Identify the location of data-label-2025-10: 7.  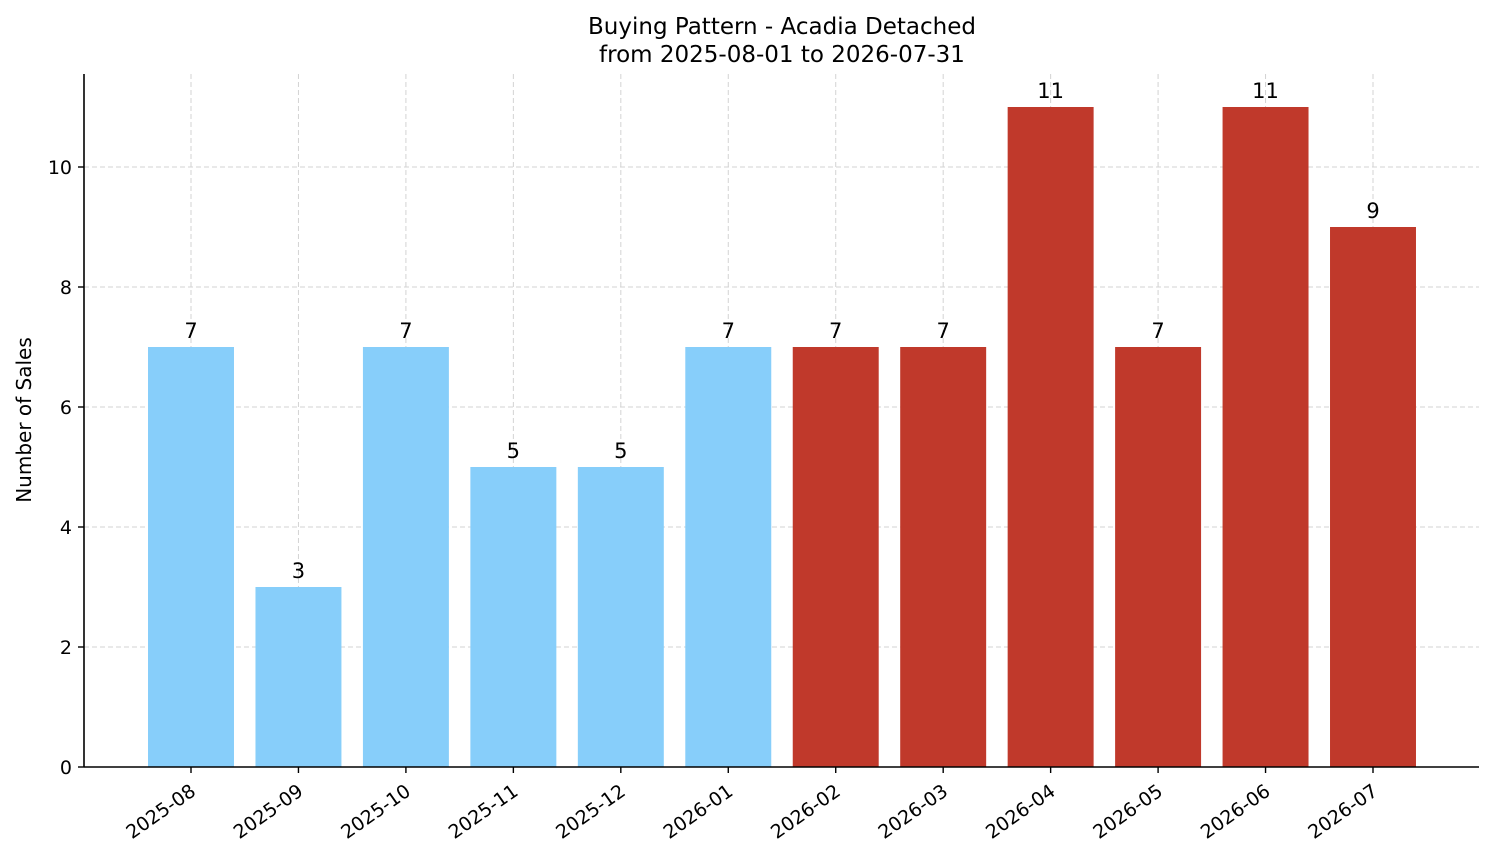
(405, 331).